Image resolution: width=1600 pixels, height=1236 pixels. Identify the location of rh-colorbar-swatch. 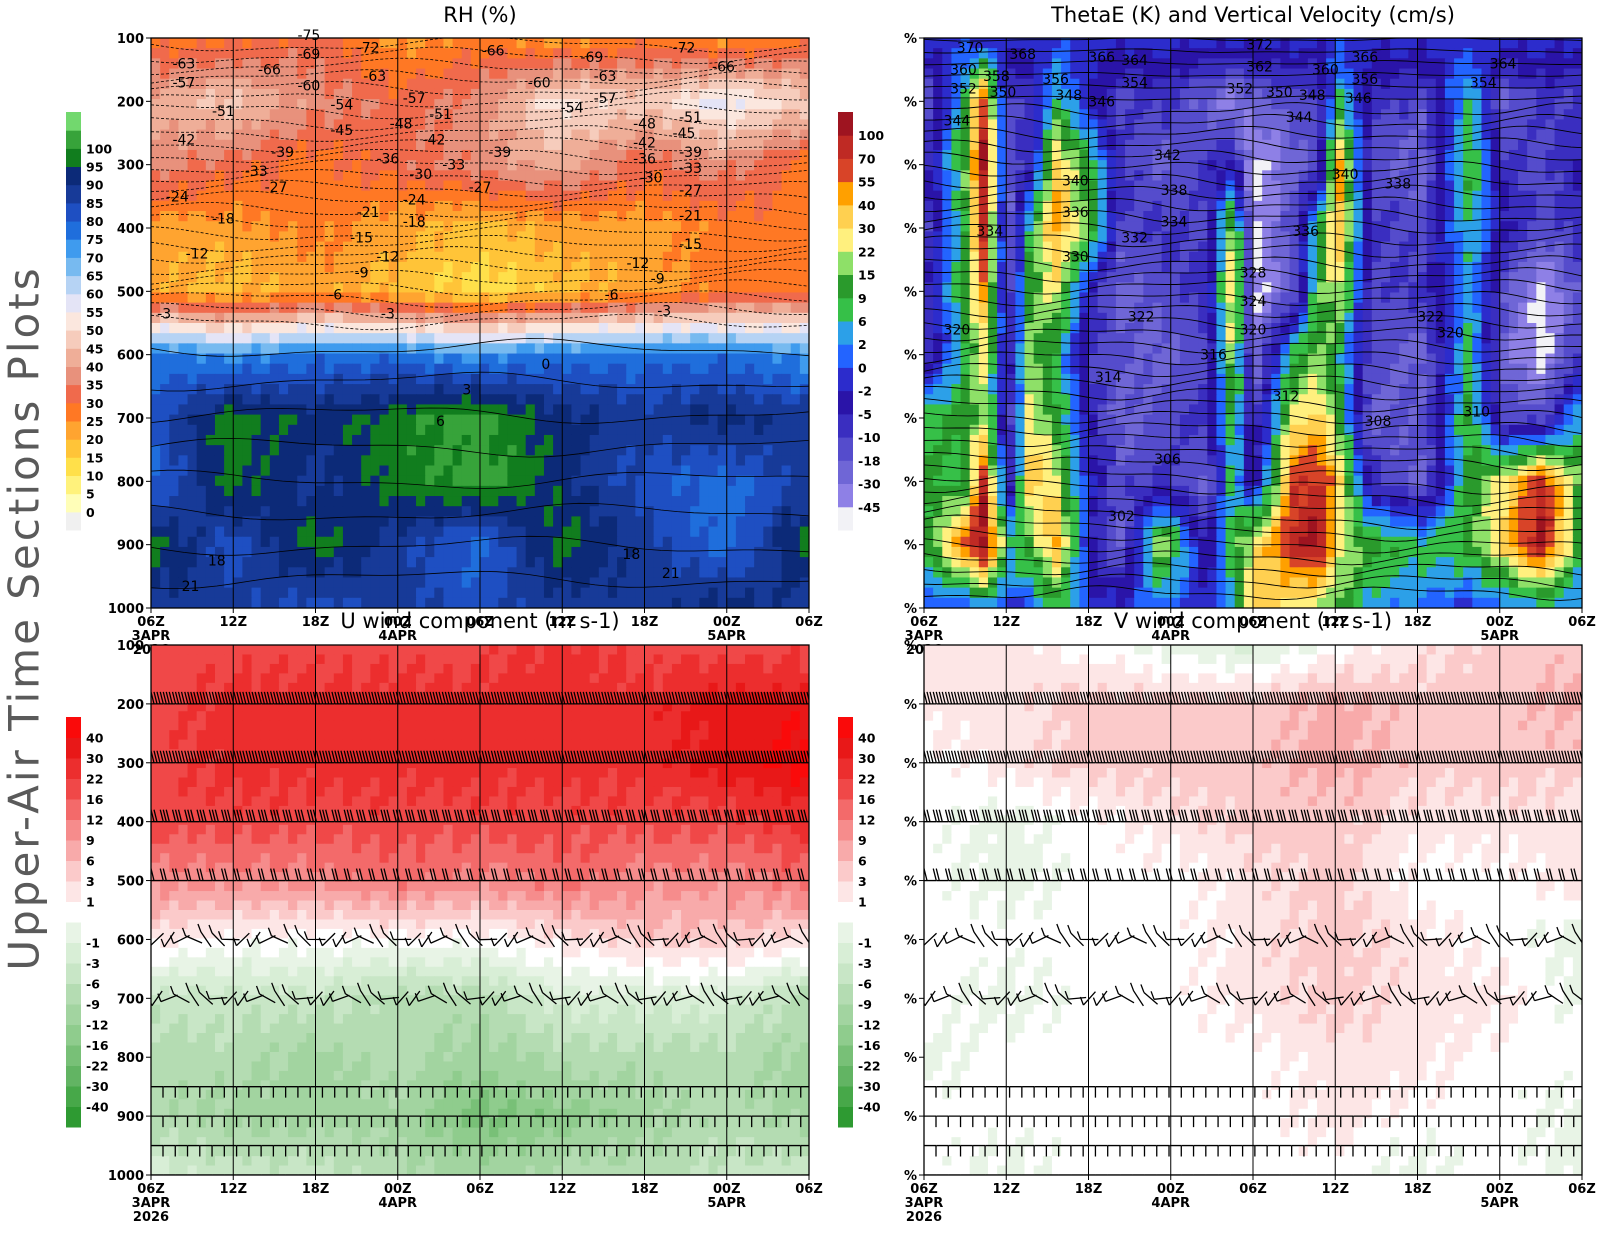
(73, 267).